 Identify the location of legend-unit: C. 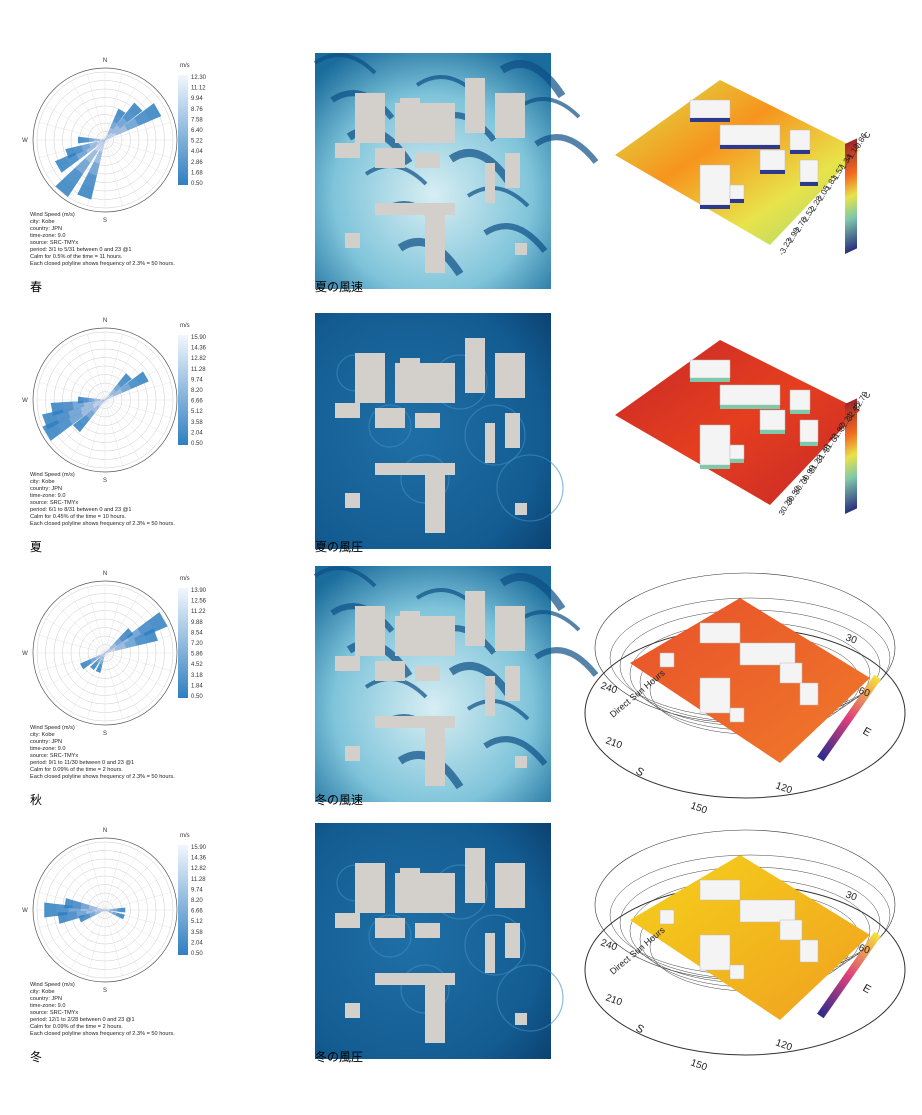
(867, 135).